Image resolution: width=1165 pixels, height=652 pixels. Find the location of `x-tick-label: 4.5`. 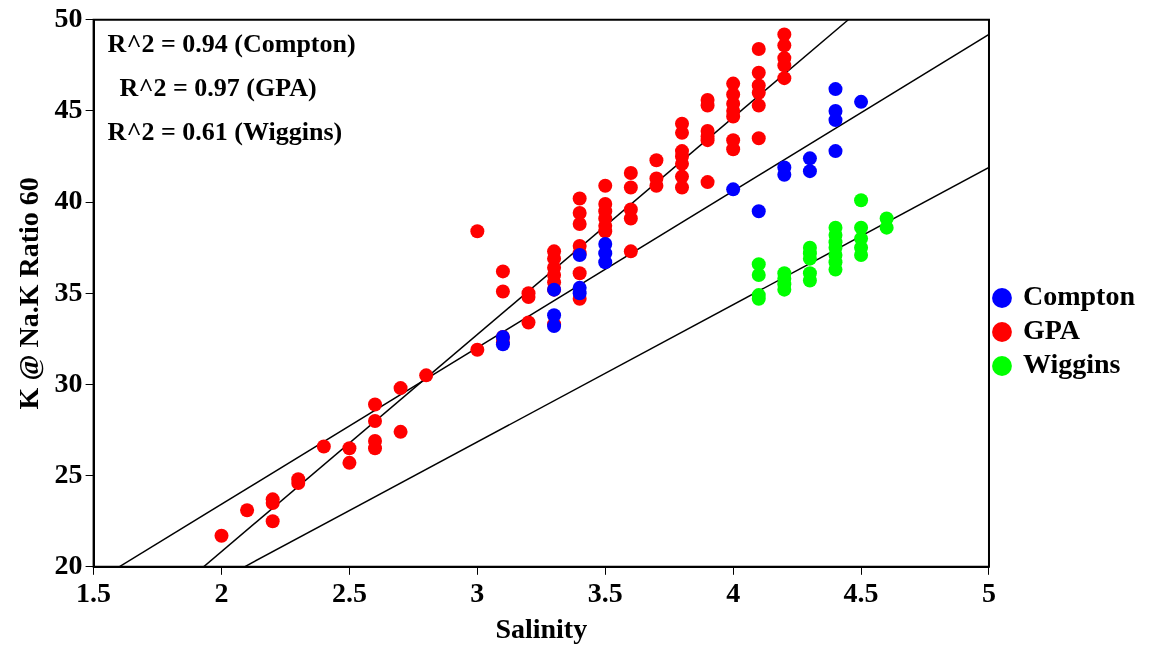

x-tick-label: 4.5 is located at coordinates (861, 592).